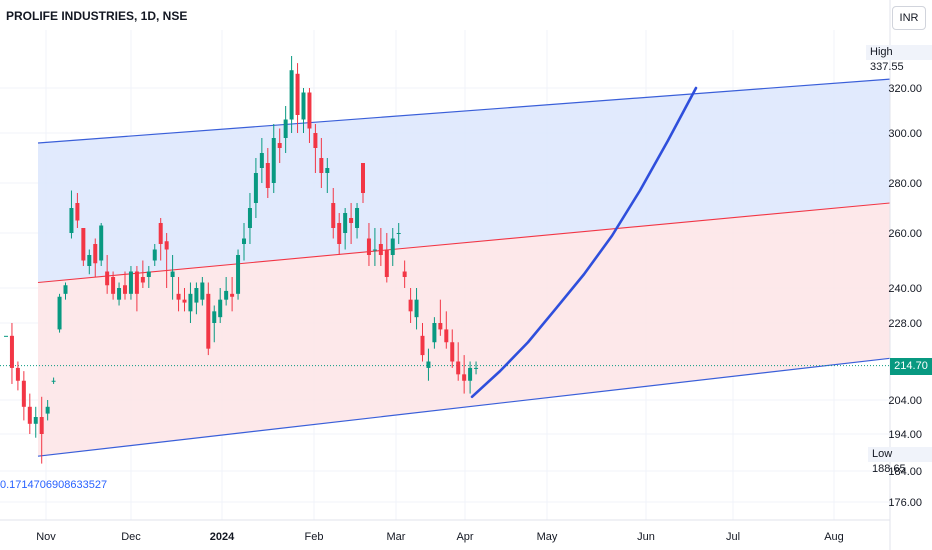  What do you see at coordinates (464, 243) in the screenshot?
I see `channel-middle-line` at bounding box center [464, 243].